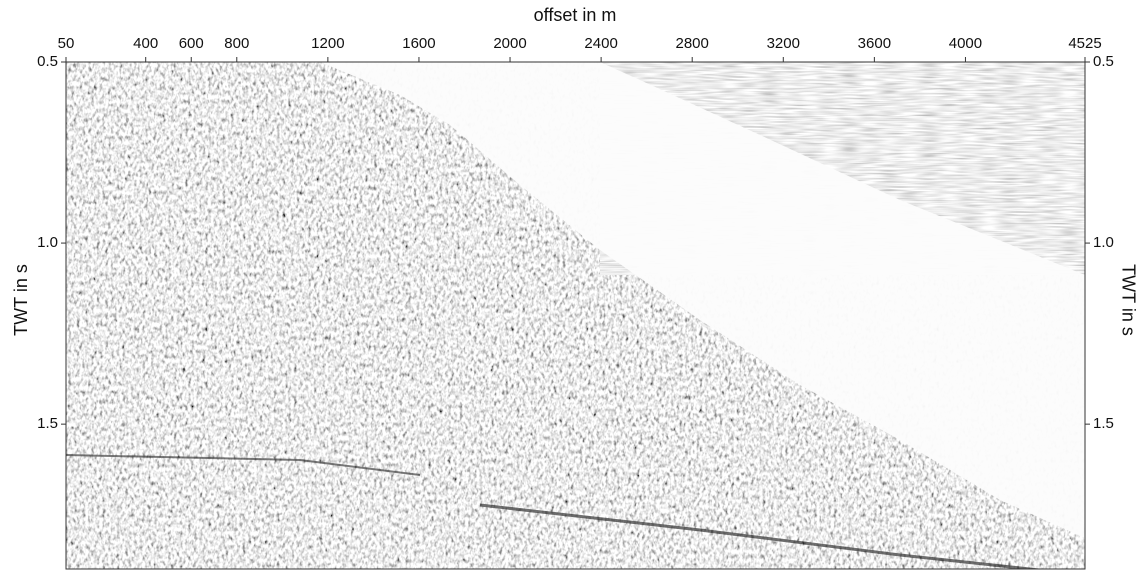  I want to click on x-tick-label: 2000, so click(509, 43).